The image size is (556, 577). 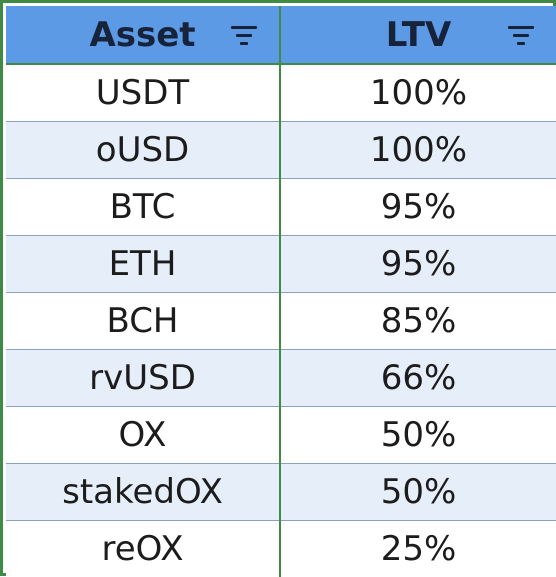 I want to click on ltv-filter-icon, so click(x=521, y=35).